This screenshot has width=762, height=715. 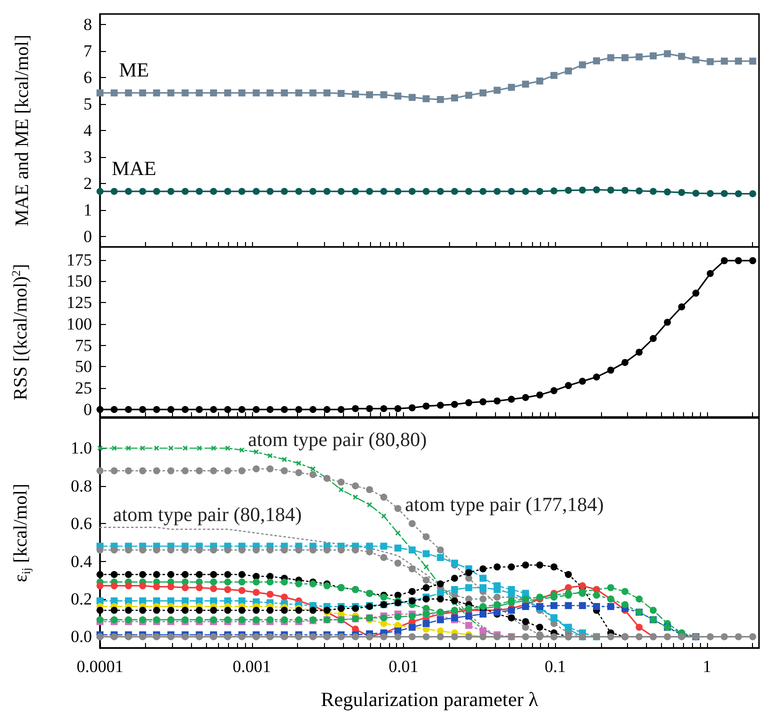 What do you see at coordinates (79, 281) in the screenshot?
I see `y-tick-label: 150` at bounding box center [79, 281].